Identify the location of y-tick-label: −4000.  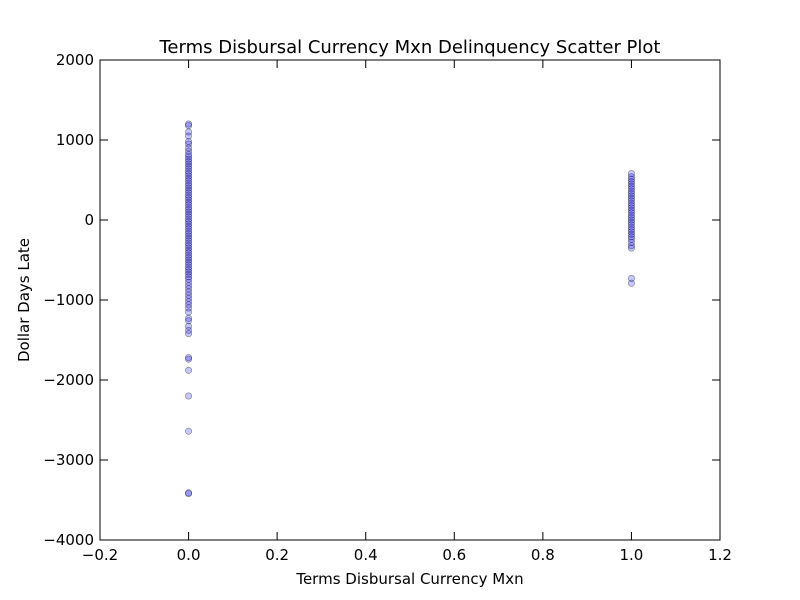
(68, 540).